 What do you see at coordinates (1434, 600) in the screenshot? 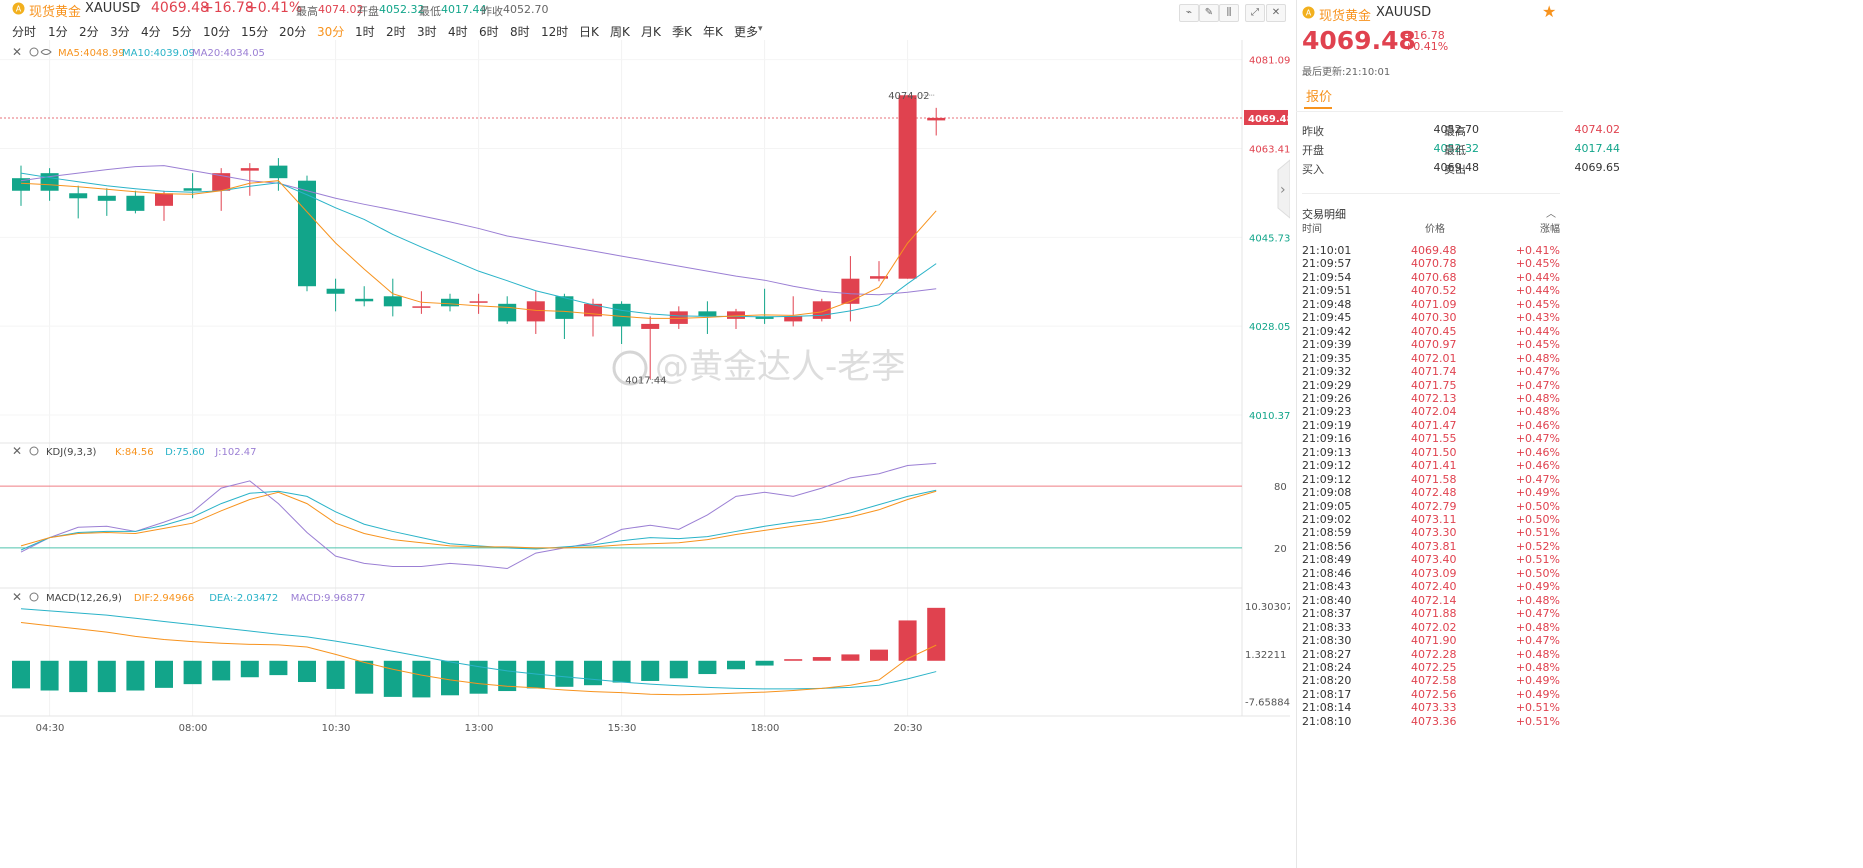
I see `trade-price: 4072.14` at bounding box center [1434, 600].